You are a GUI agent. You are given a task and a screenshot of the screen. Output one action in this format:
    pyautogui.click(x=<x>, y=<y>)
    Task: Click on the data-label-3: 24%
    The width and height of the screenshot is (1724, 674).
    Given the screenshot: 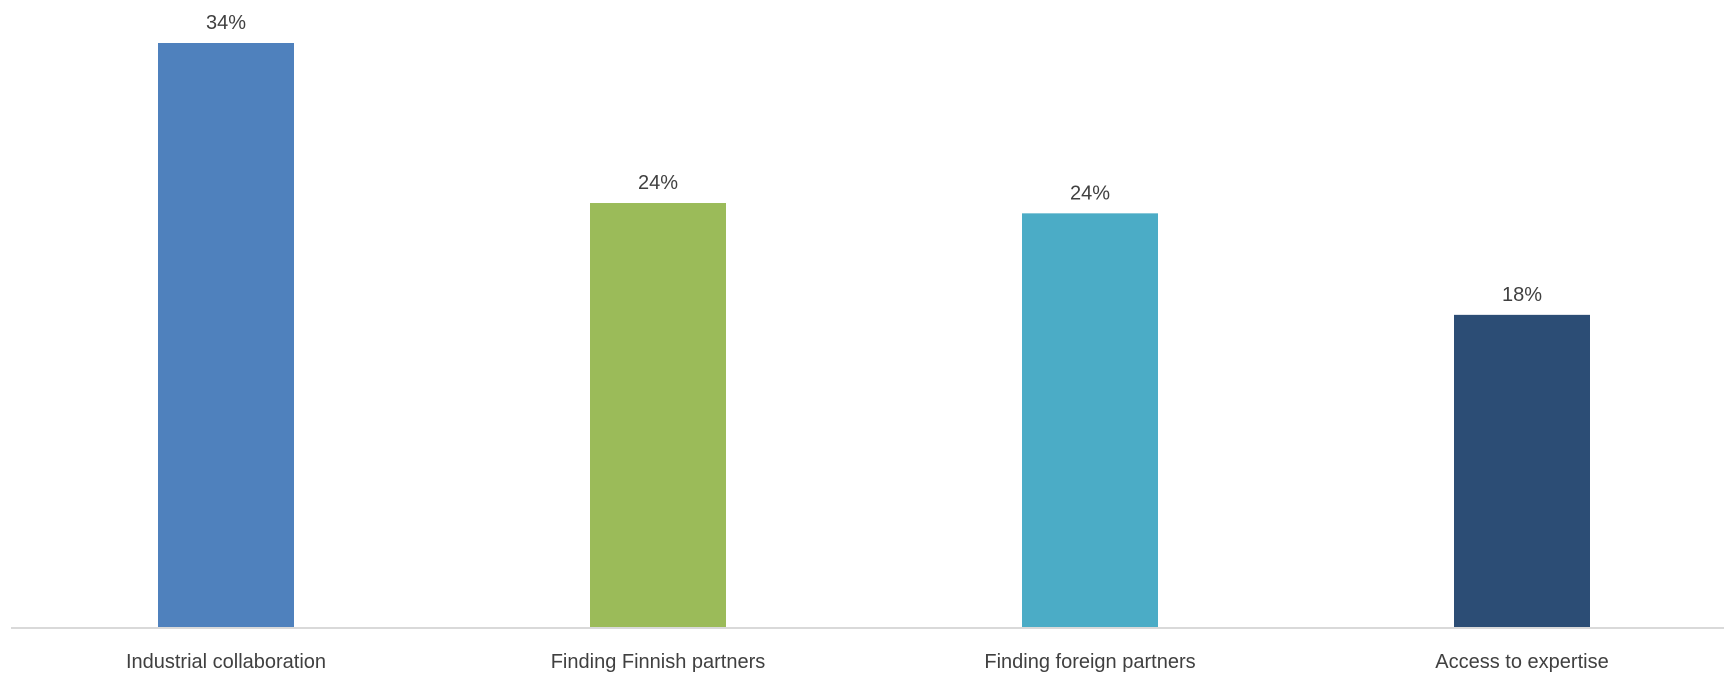 What is the action you would take?
    pyautogui.click(x=1090, y=193)
    